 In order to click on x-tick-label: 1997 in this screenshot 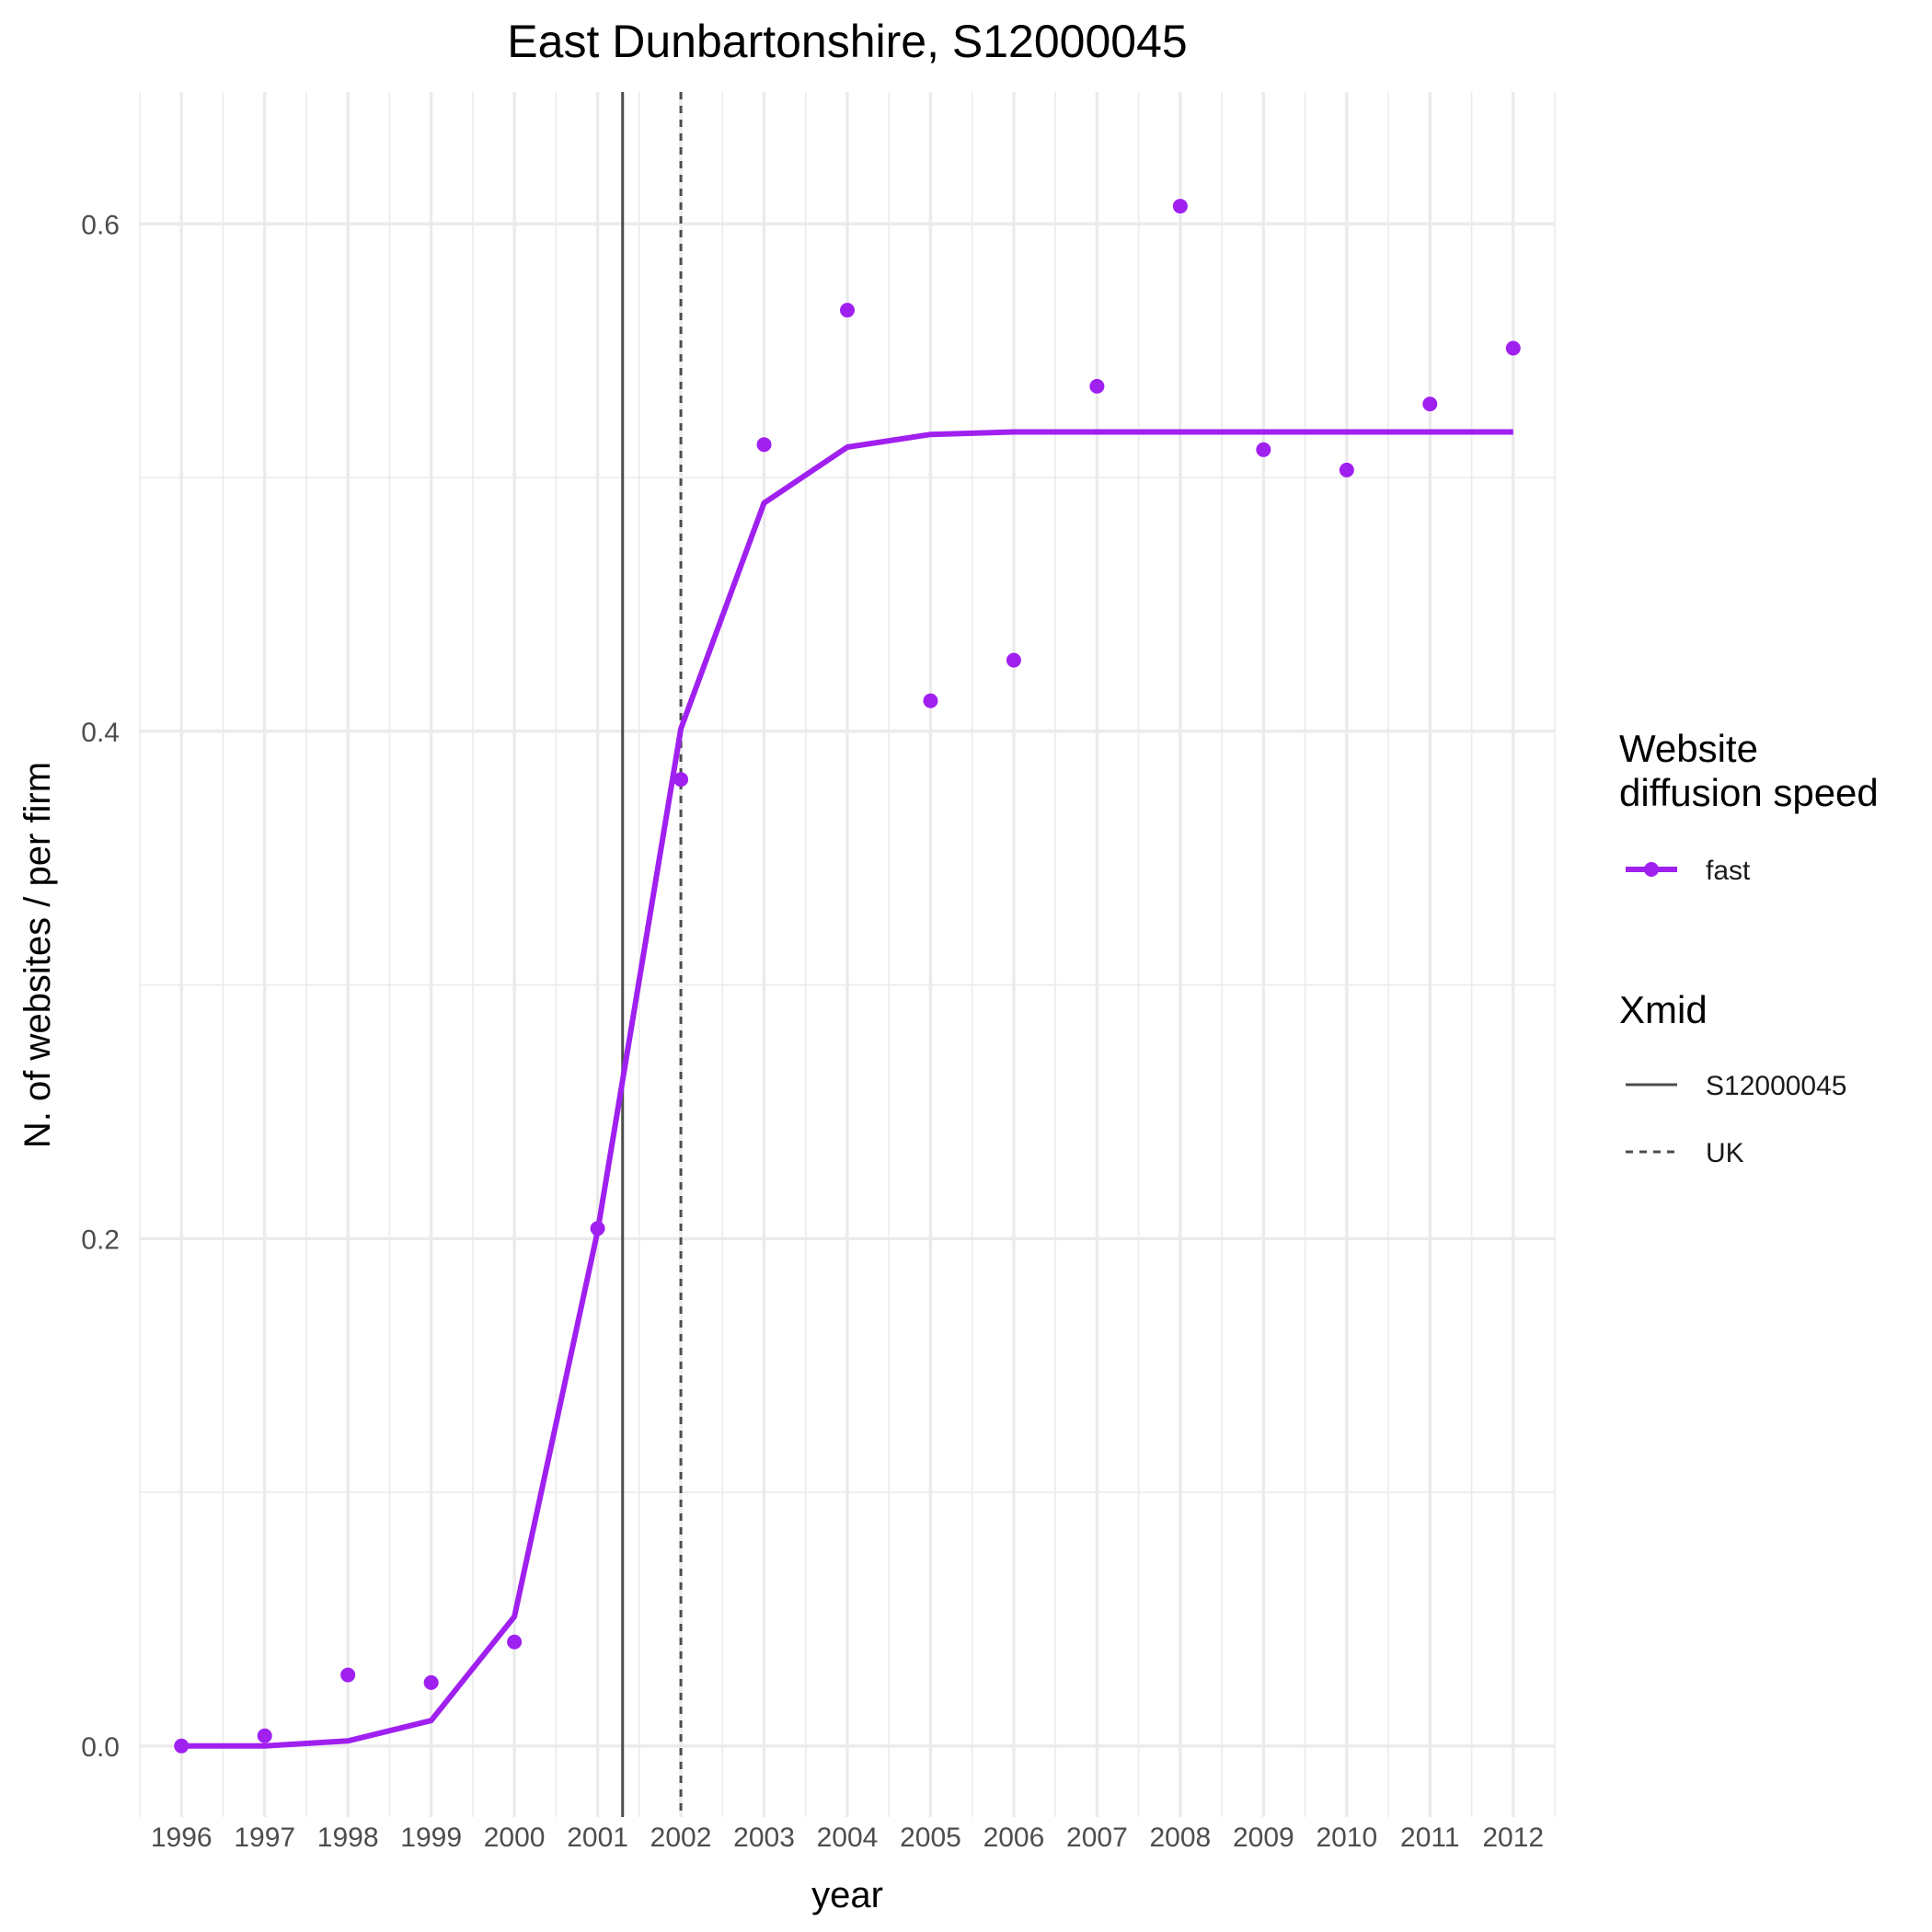, I will do `click(264, 1838)`.